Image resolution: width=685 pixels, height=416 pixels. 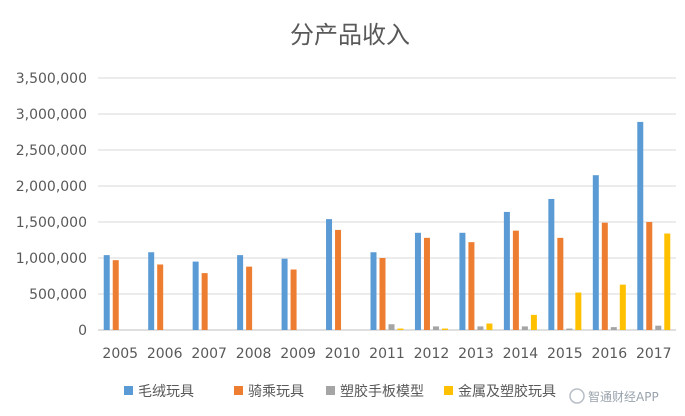 I want to click on x-tick-label: 2014, so click(x=521, y=354).